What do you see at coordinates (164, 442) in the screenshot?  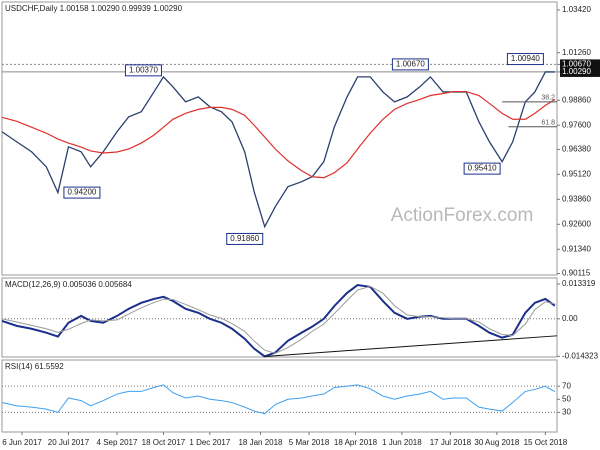 I see `x-tick-label: 18 Oct 2017` at bounding box center [164, 442].